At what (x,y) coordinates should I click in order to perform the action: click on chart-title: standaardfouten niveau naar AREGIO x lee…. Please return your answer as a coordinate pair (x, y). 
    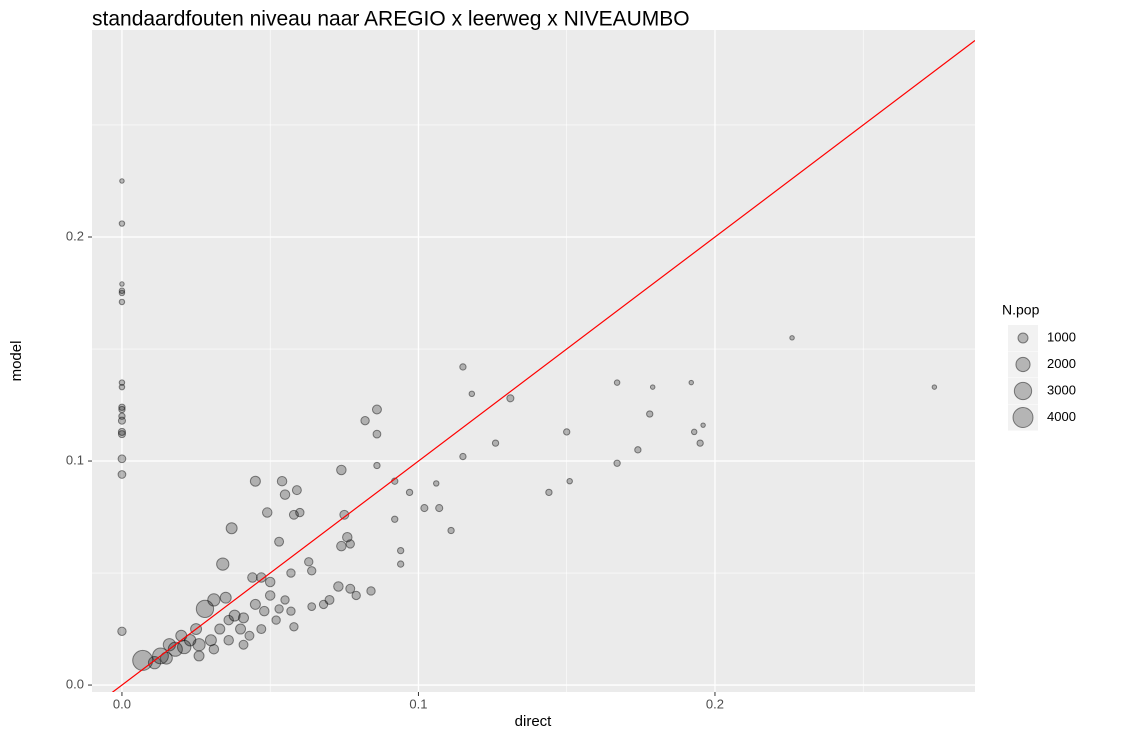
    Looking at the image, I should click on (391, 19).